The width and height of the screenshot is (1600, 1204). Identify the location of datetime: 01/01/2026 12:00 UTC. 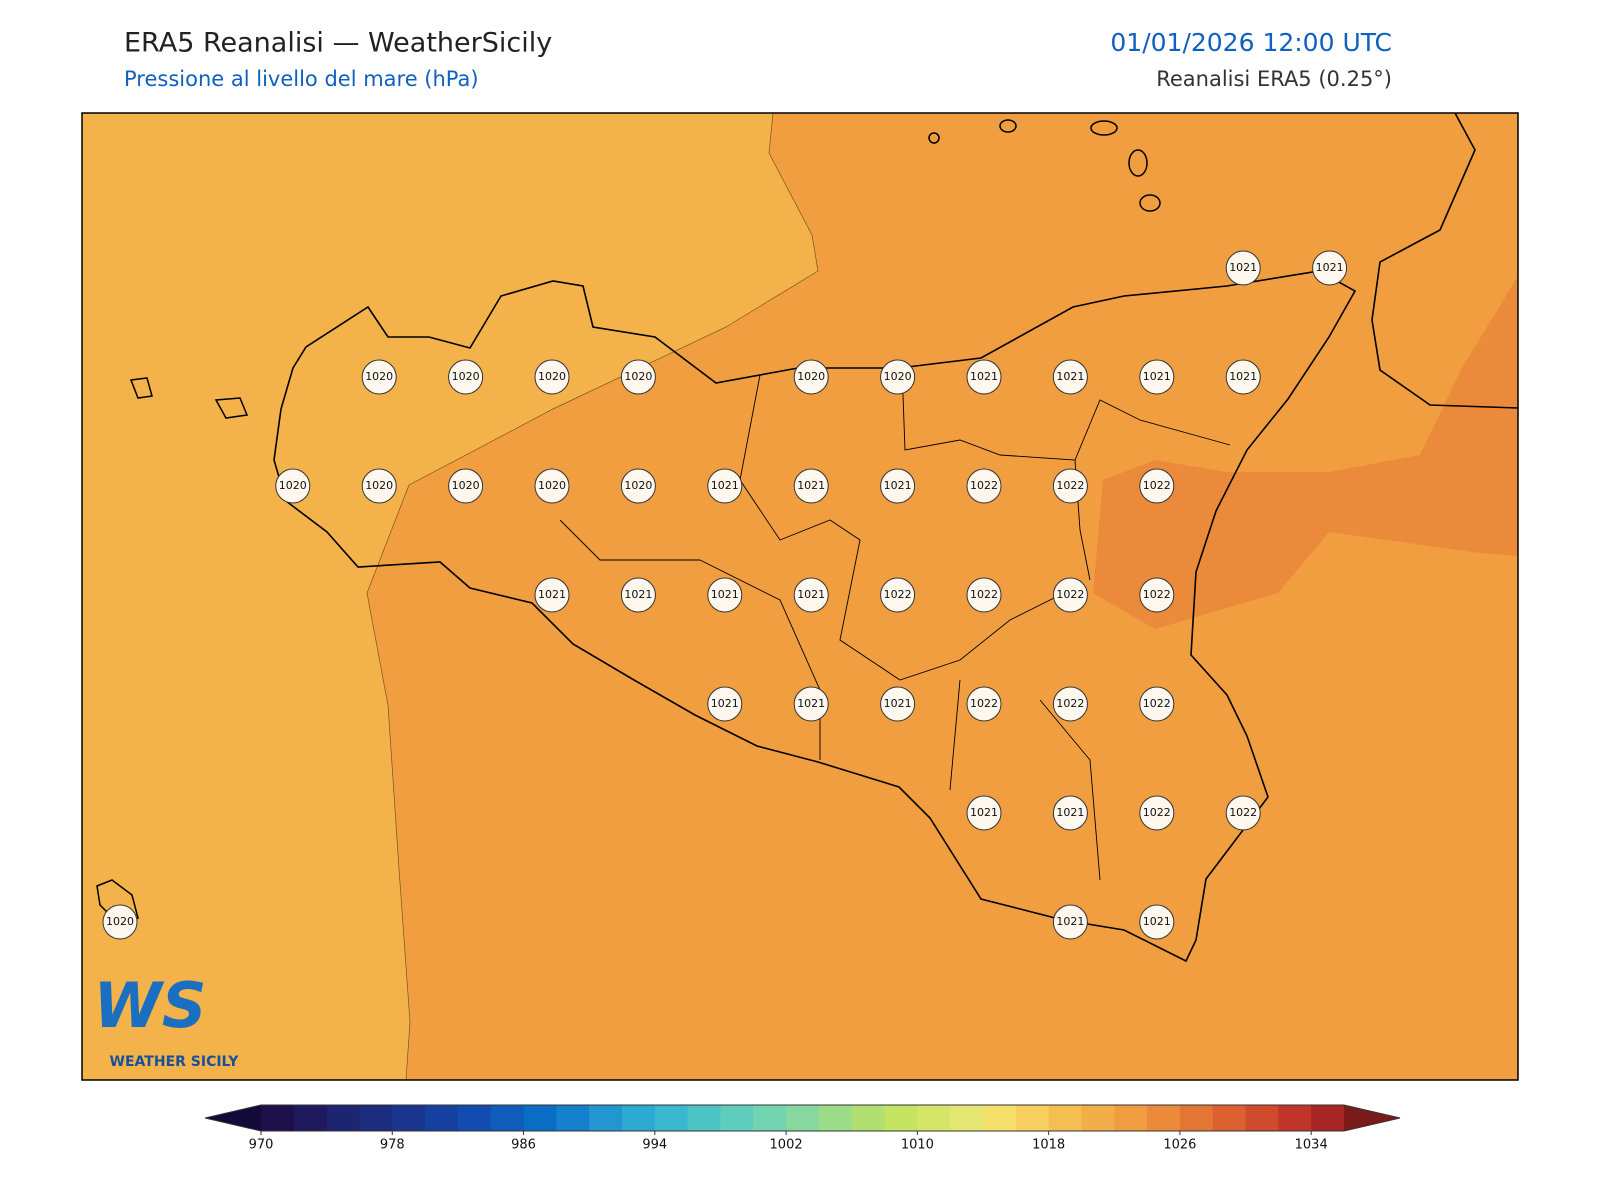
(1251, 42).